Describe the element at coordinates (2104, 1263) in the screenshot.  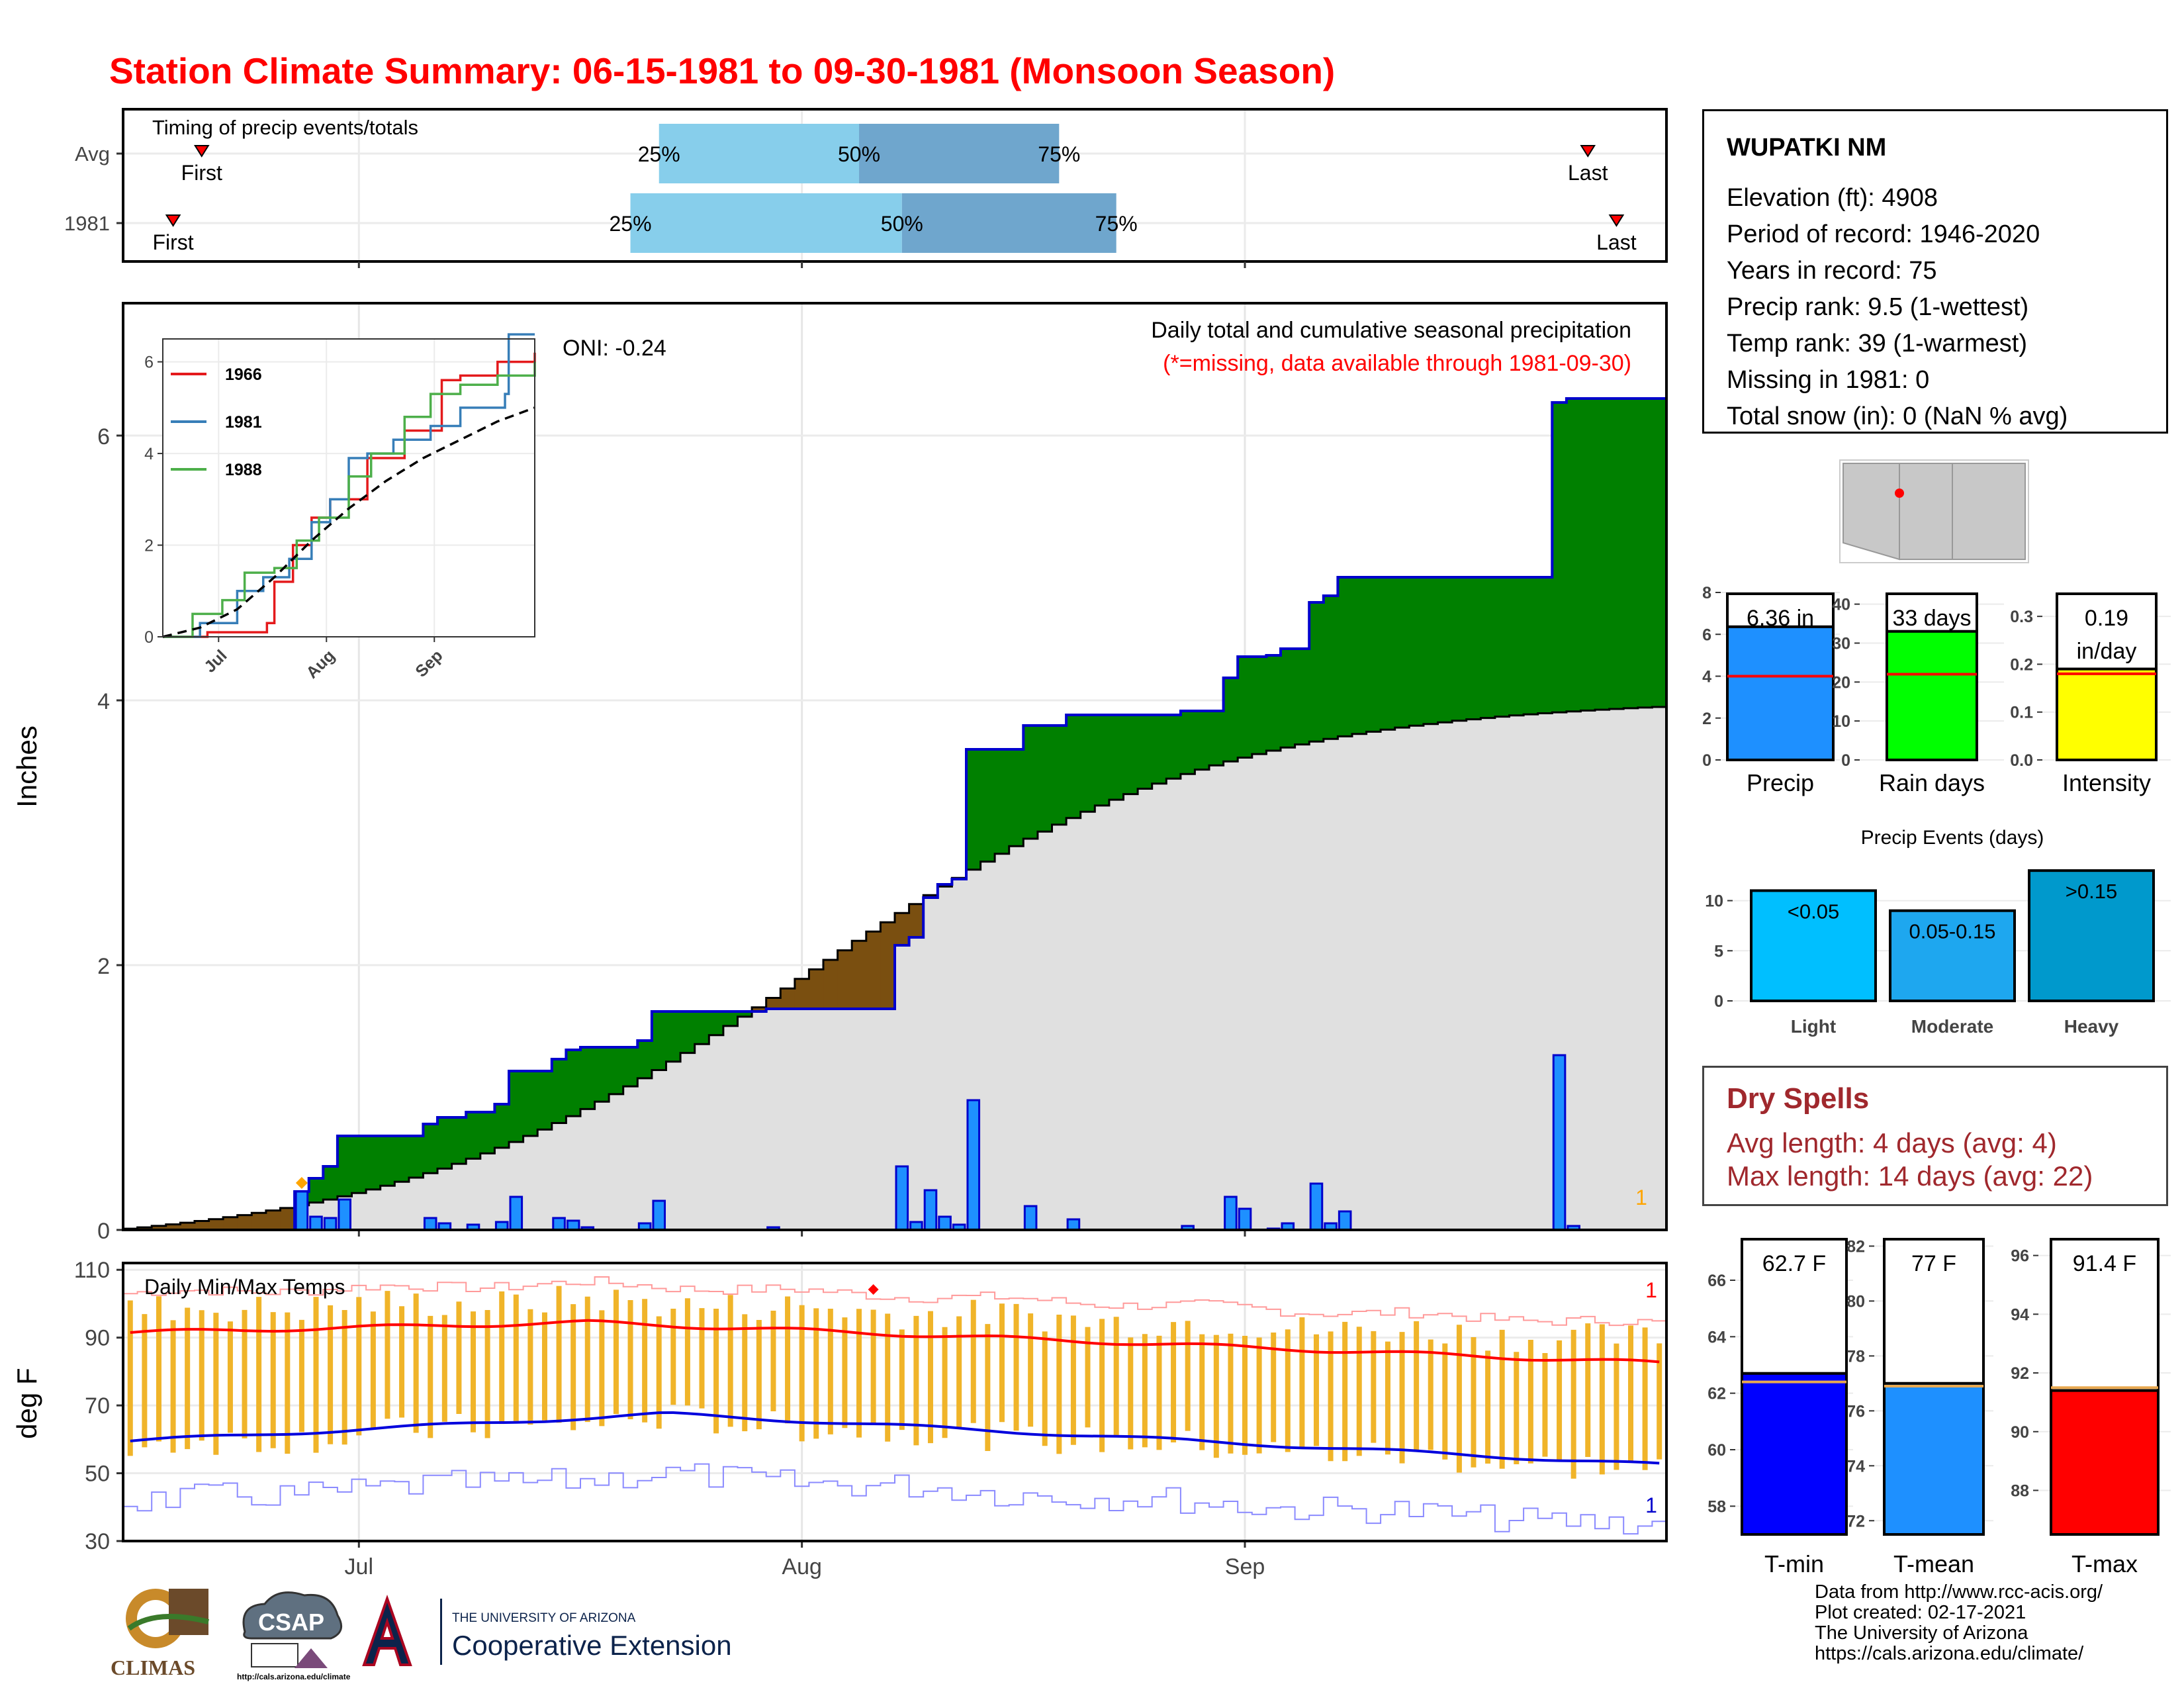
I see `value-label: 91.4 F` at that location.